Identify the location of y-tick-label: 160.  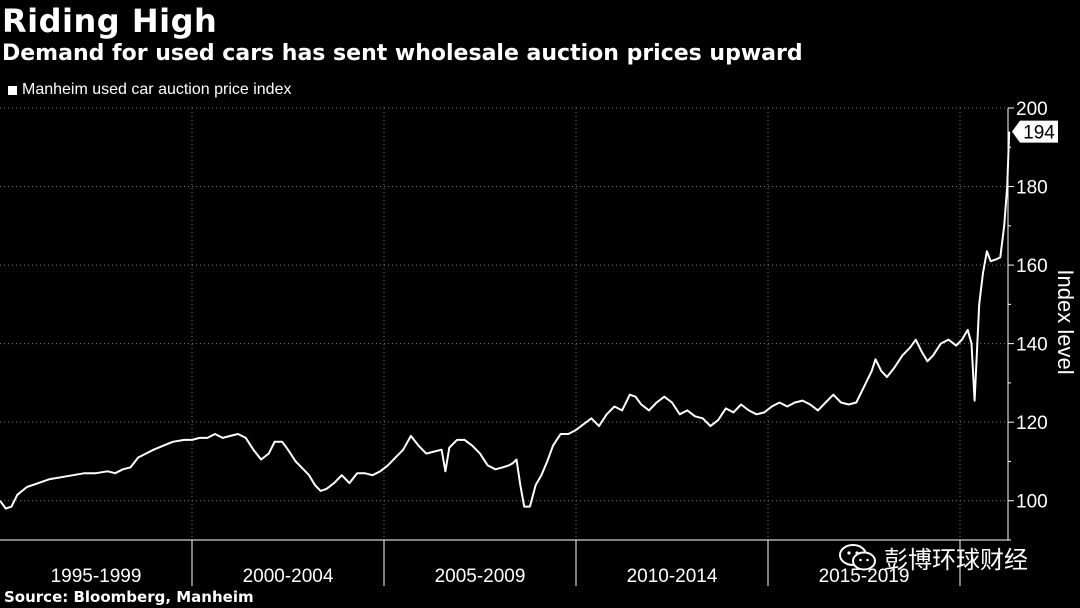
(1032, 266).